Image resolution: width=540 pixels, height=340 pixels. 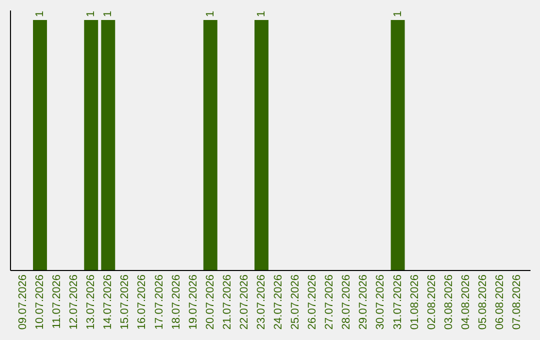 What do you see at coordinates (346, 302) in the screenshot?
I see `x-tick-label: 28.07.2026` at bounding box center [346, 302].